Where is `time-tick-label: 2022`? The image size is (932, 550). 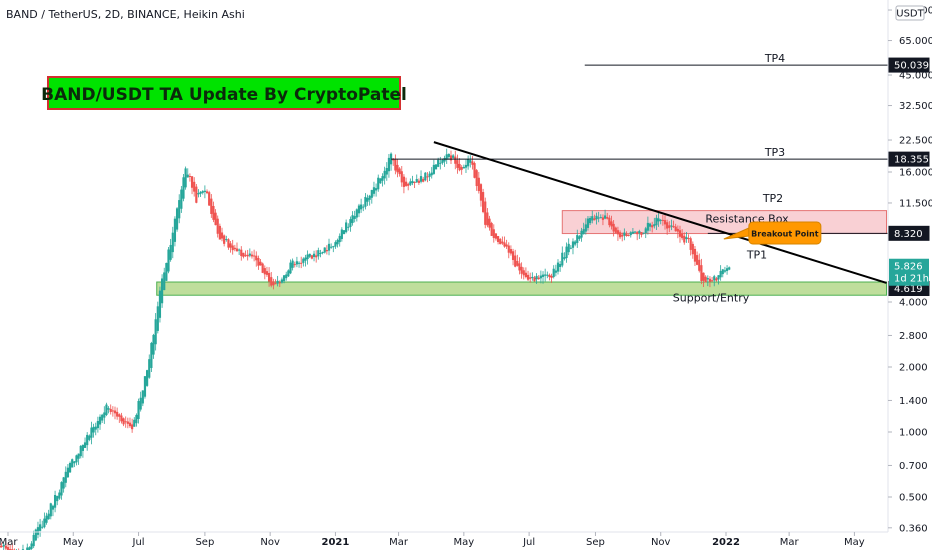 time-tick-label: 2022 is located at coordinates (726, 542).